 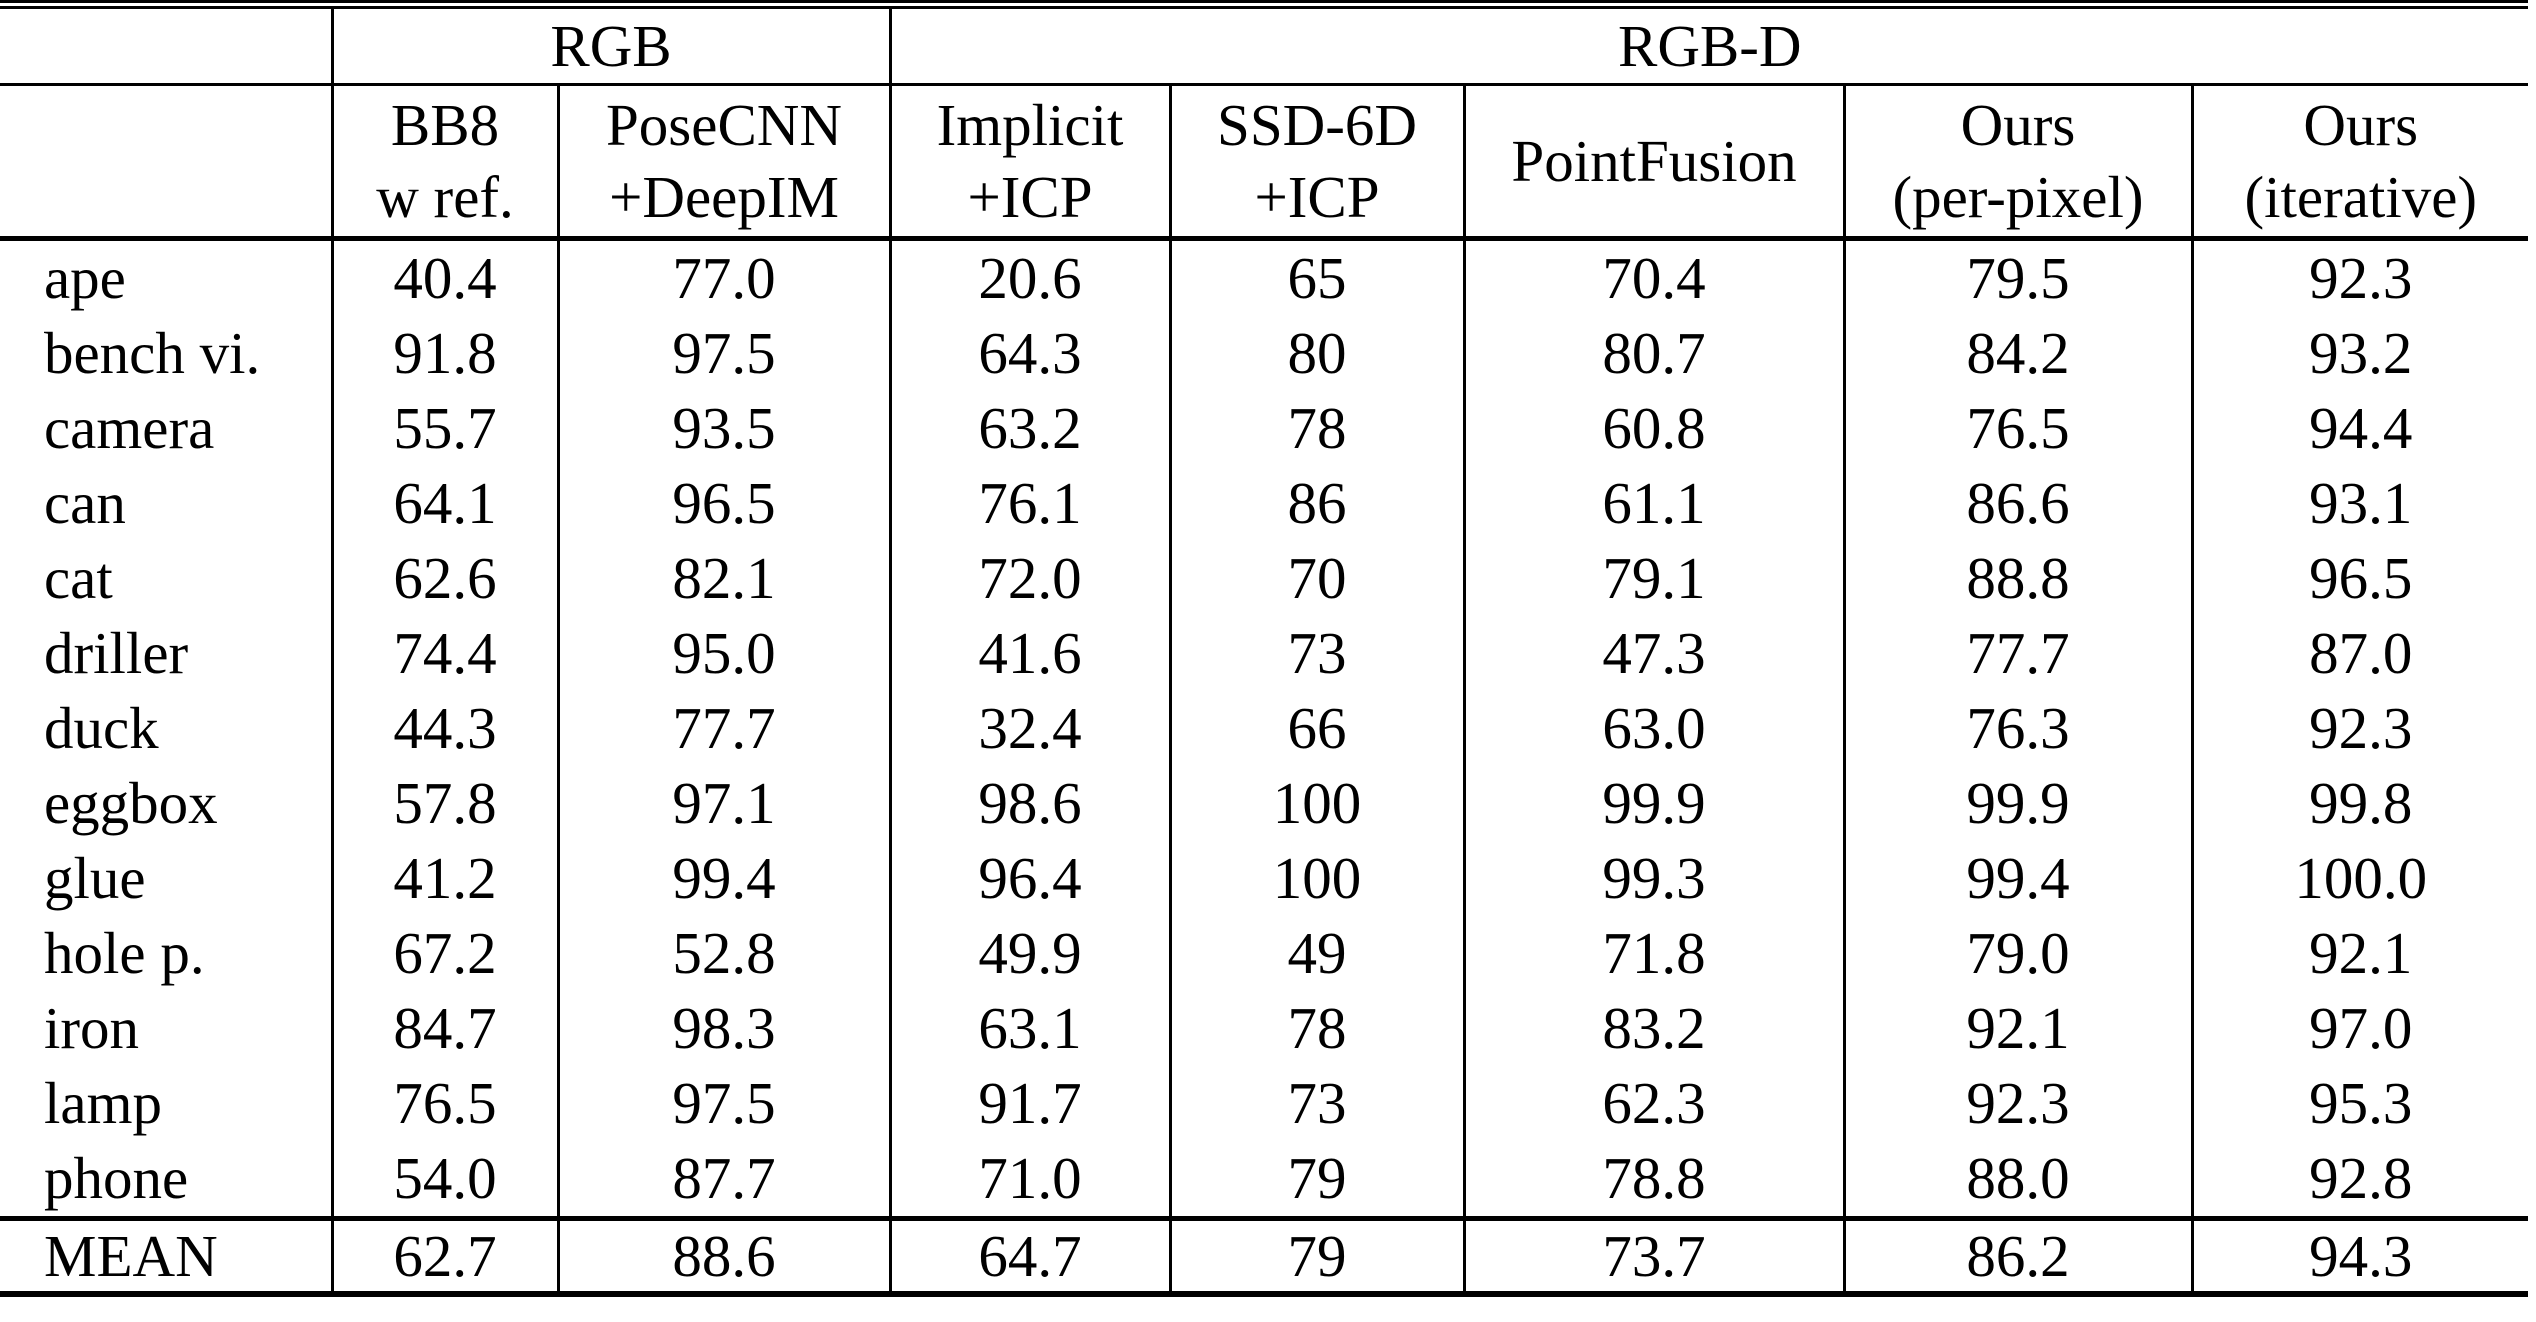 I want to click on value-cell: 96.4, so click(x=1029, y=878).